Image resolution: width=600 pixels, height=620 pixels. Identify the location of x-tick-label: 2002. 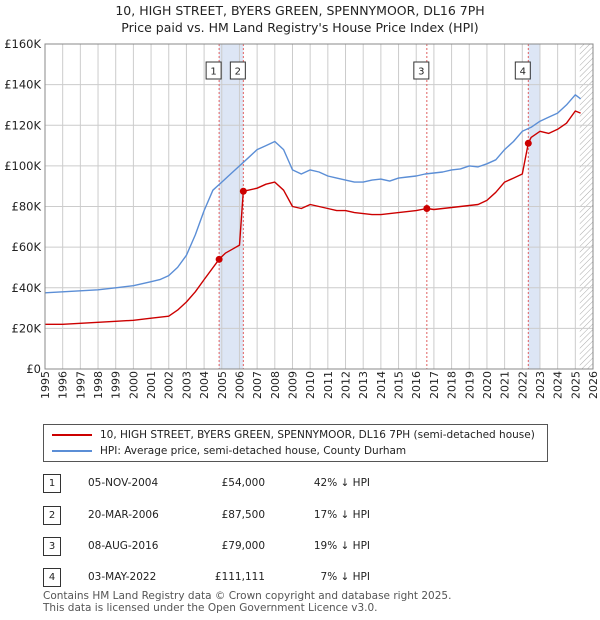
(169, 385).